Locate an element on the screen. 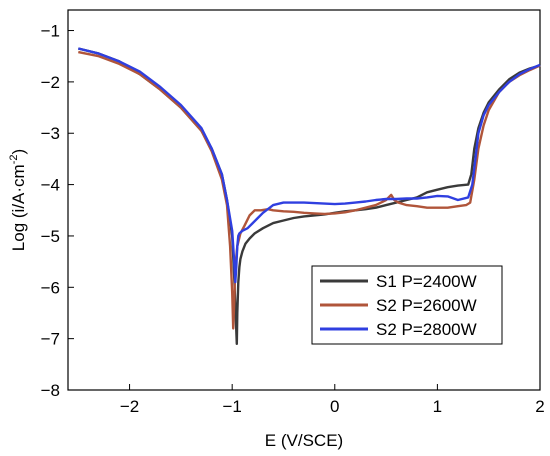 The image size is (550, 456). y-axis-title: Log (i/A·cm-2) is located at coordinates (18, 200).